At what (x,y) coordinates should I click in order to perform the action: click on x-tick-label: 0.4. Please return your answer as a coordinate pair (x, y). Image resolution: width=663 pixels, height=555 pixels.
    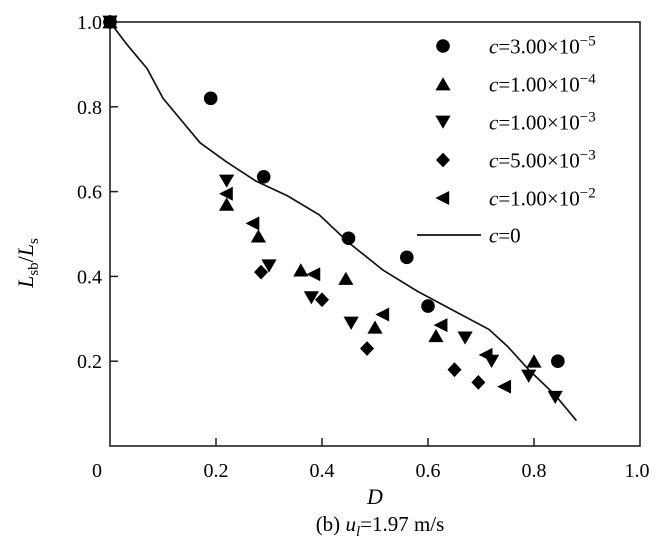
    Looking at the image, I should click on (322, 471).